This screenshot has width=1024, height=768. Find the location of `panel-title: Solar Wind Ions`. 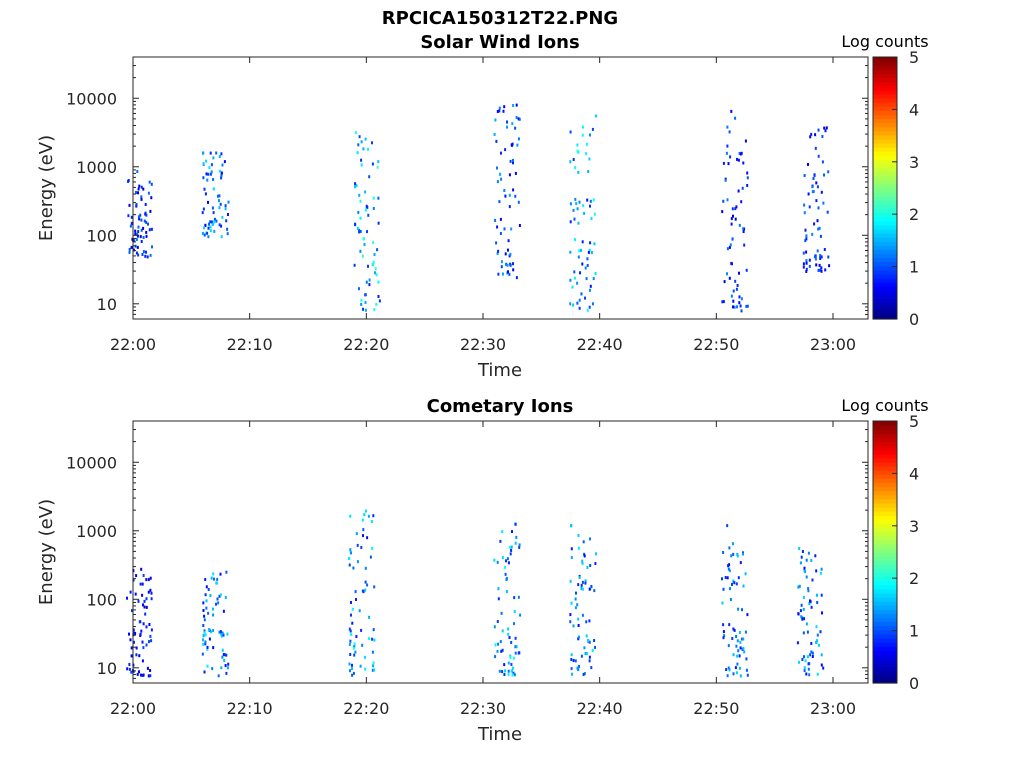

panel-title: Solar Wind Ions is located at coordinates (499, 42).